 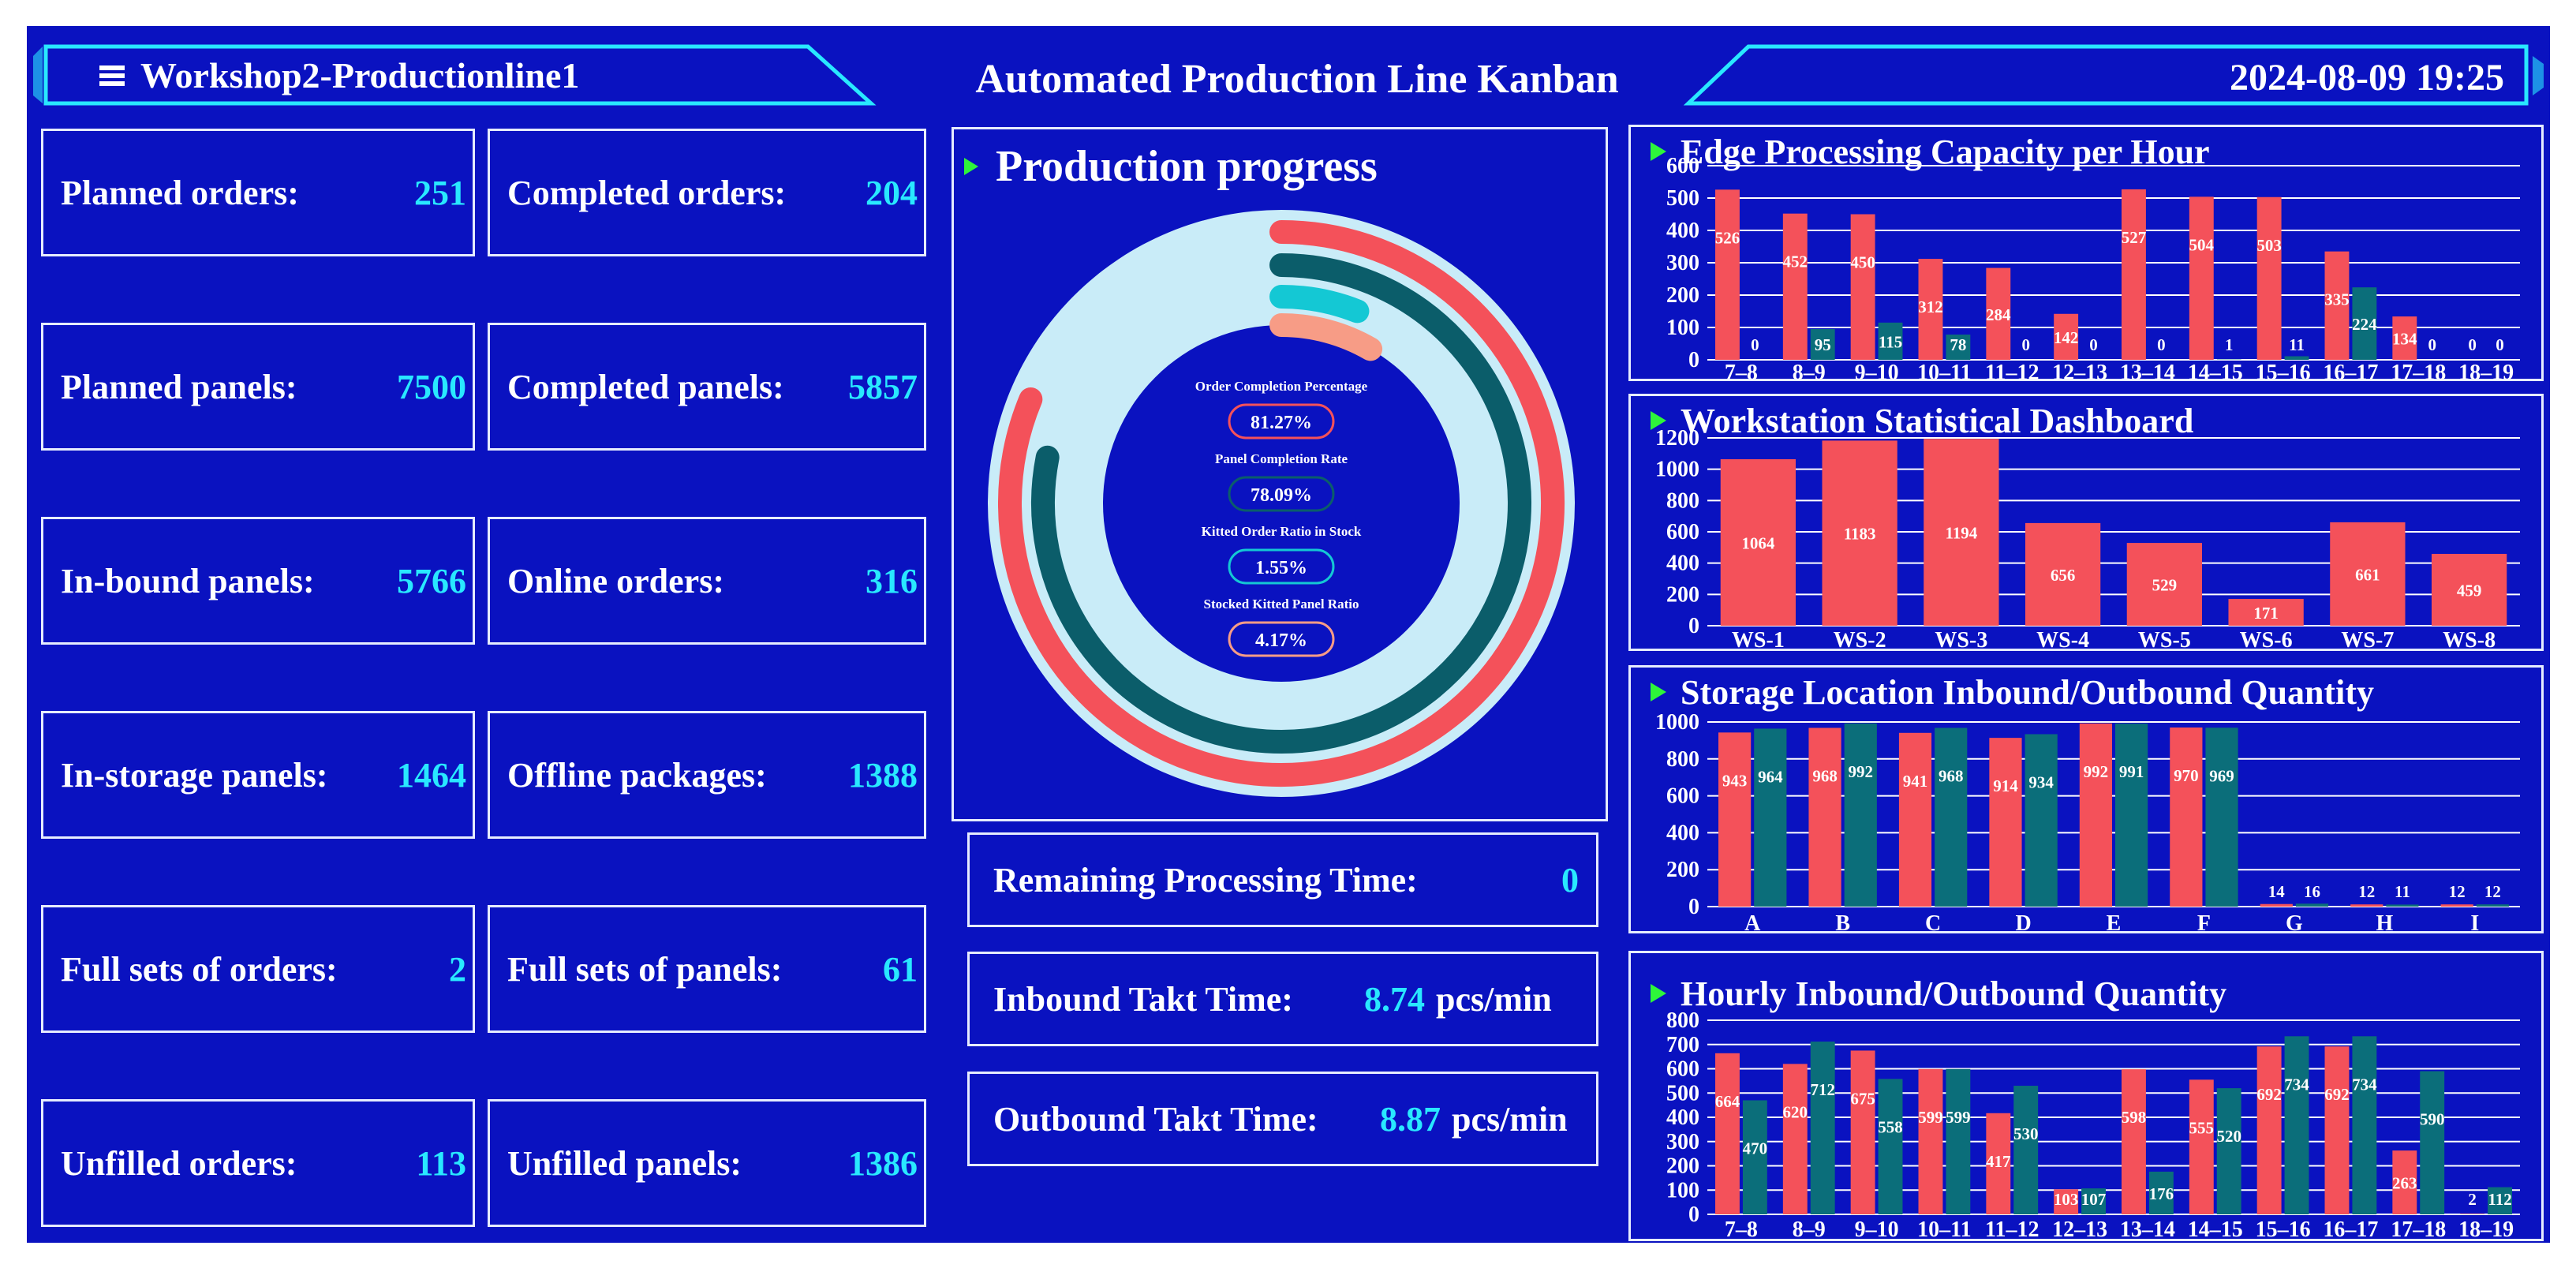 What do you see at coordinates (1891, 1126) in the screenshot?
I see `bar-value-label: 558` at bounding box center [1891, 1126].